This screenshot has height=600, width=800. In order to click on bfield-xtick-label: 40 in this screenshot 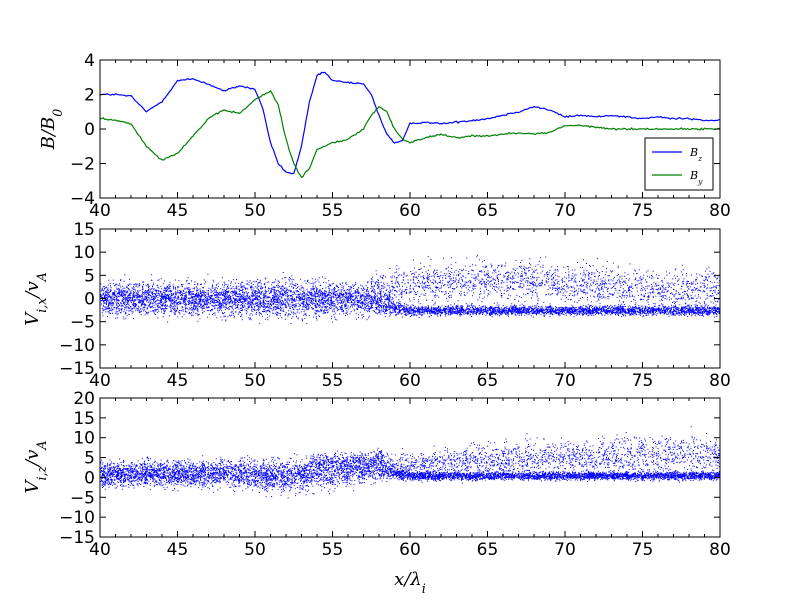, I will do `click(100, 211)`.